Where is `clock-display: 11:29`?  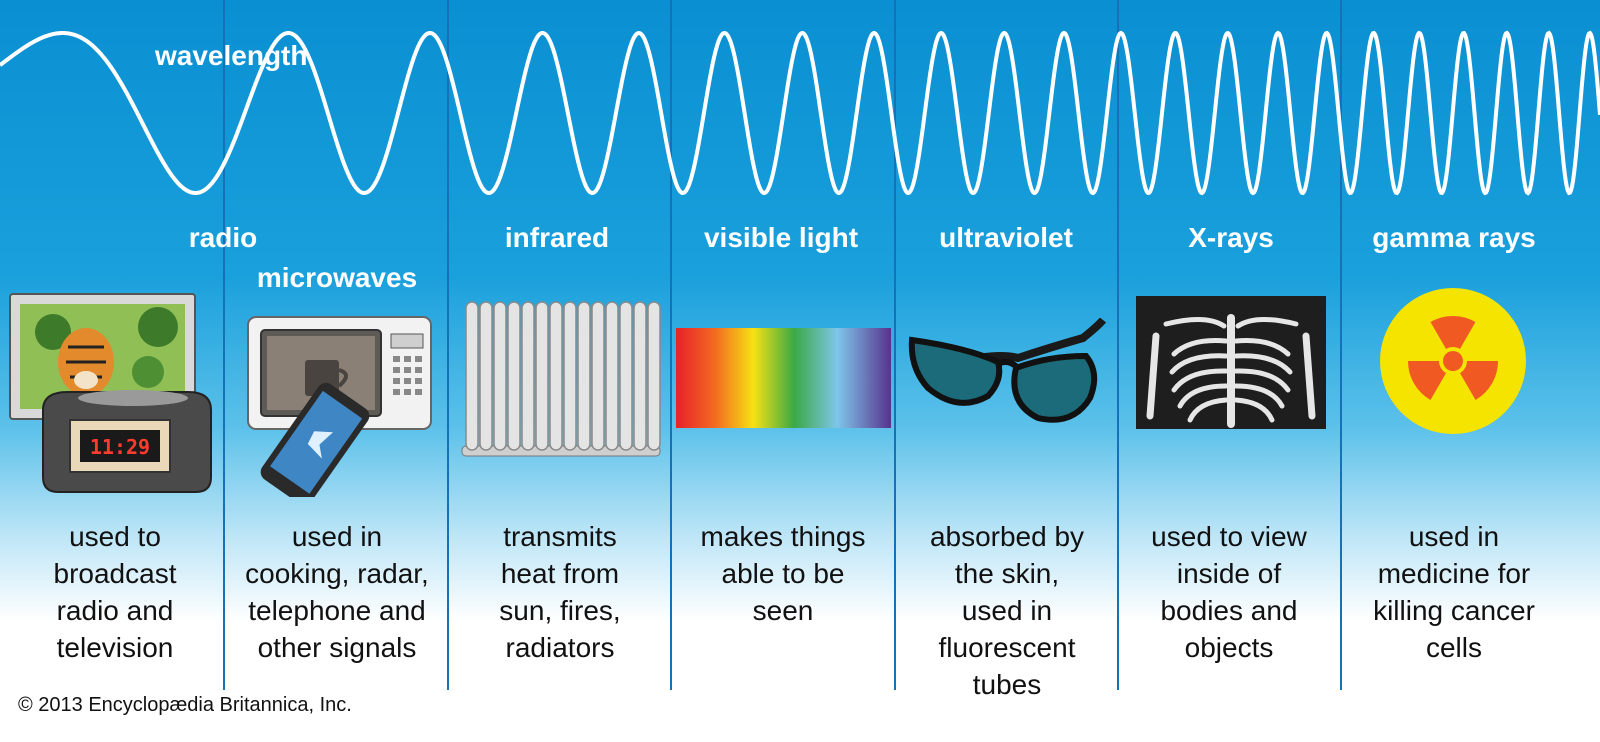 clock-display: 11:29 is located at coordinates (120, 447).